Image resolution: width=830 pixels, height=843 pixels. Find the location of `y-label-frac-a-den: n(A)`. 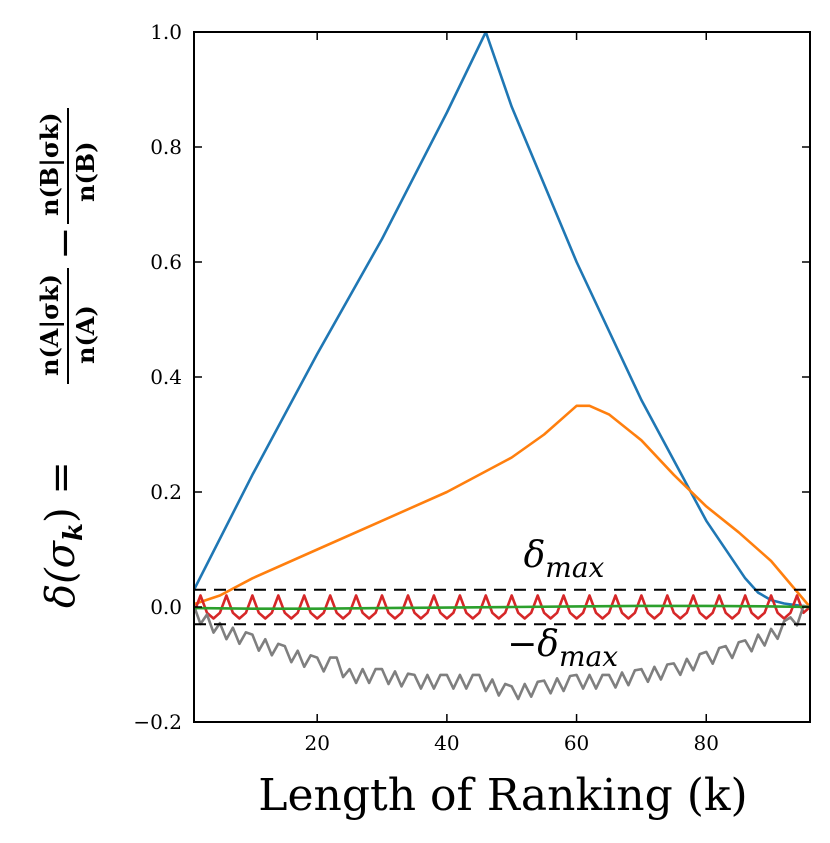

y-label-frac-a-den: n(A) is located at coordinates (85, 334).